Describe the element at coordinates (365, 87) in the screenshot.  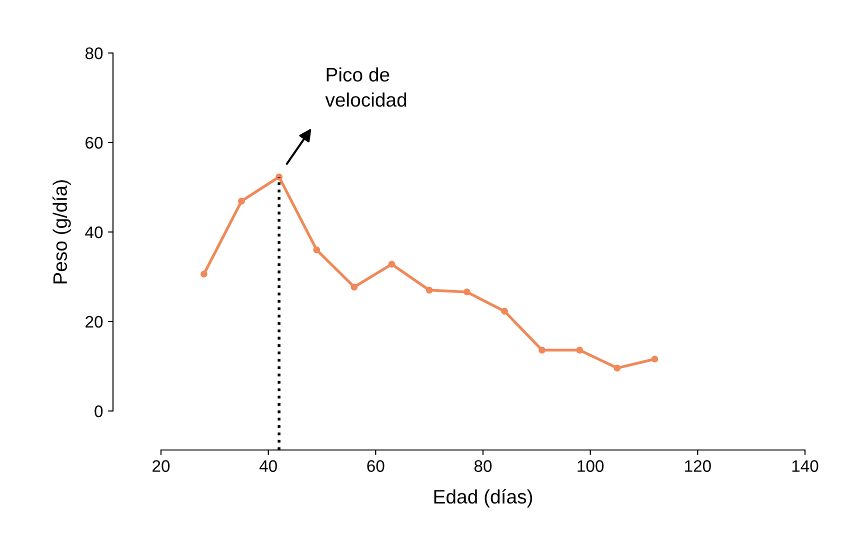
I see `annotation: Pico de velocidad` at that location.